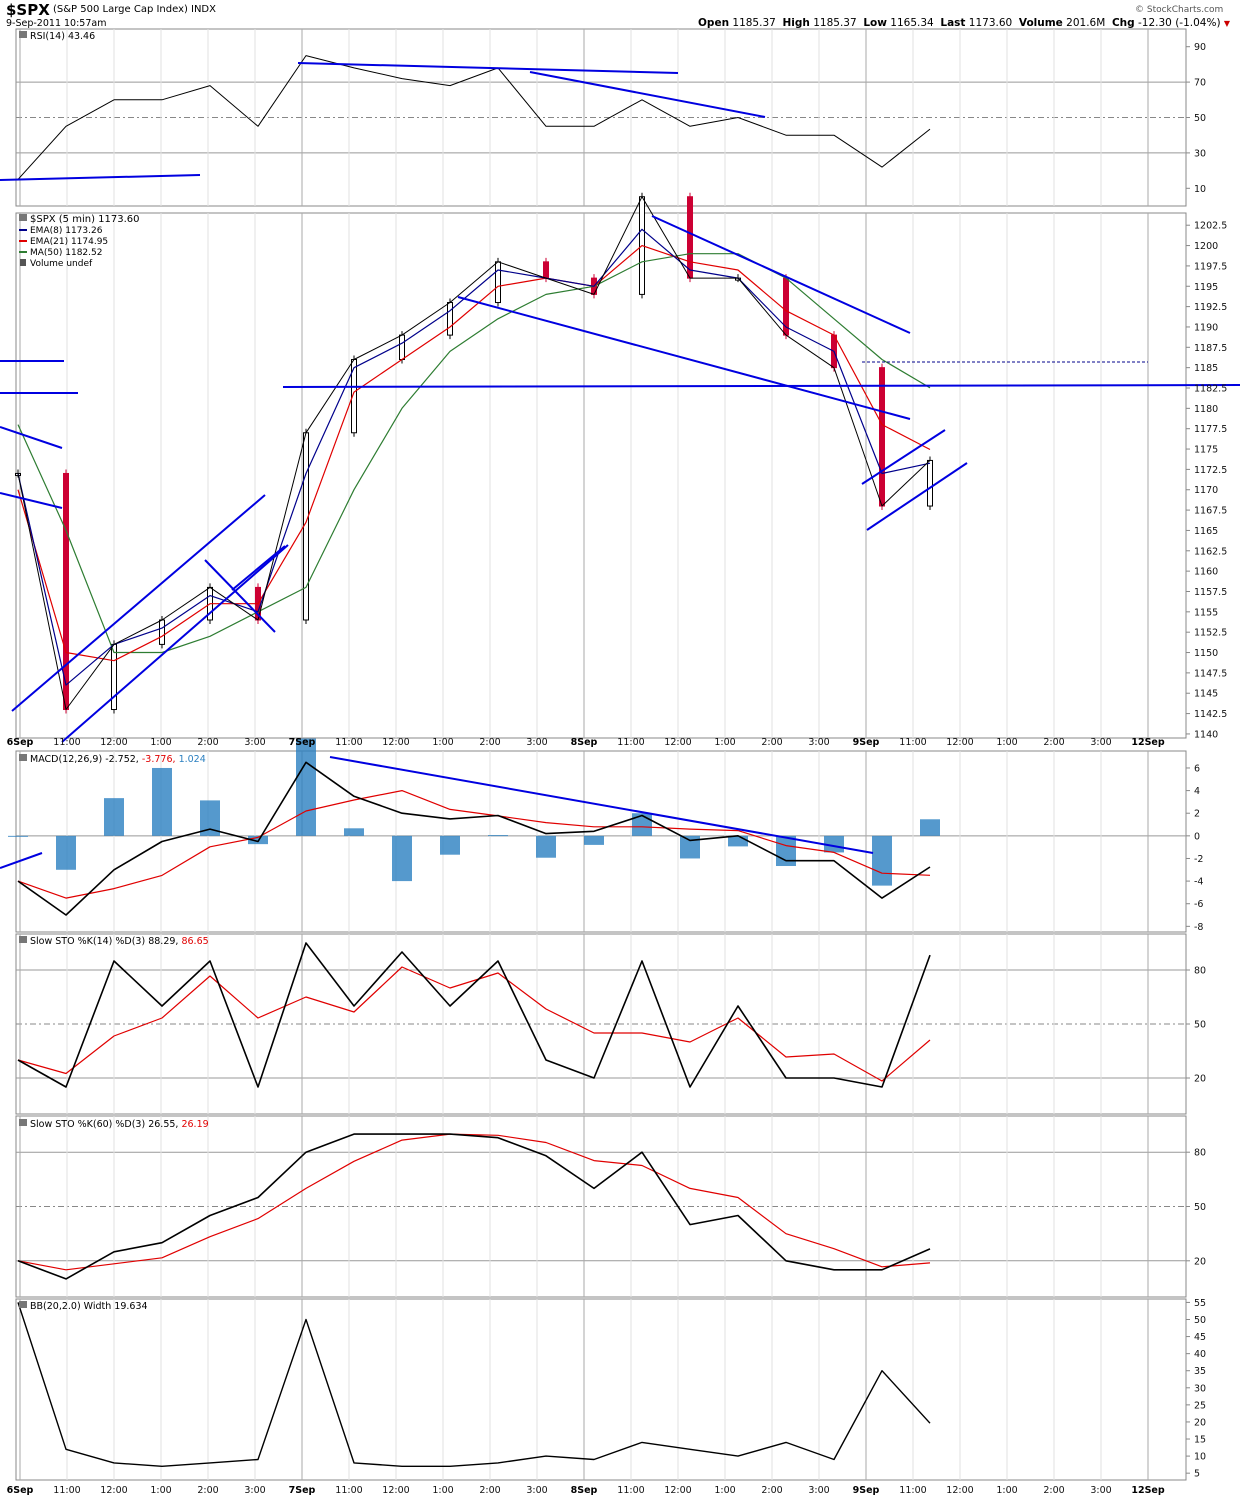  Describe the element at coordinates (1206, 653) in the screenshot. I see `price-tick-label: 1150` at that location.